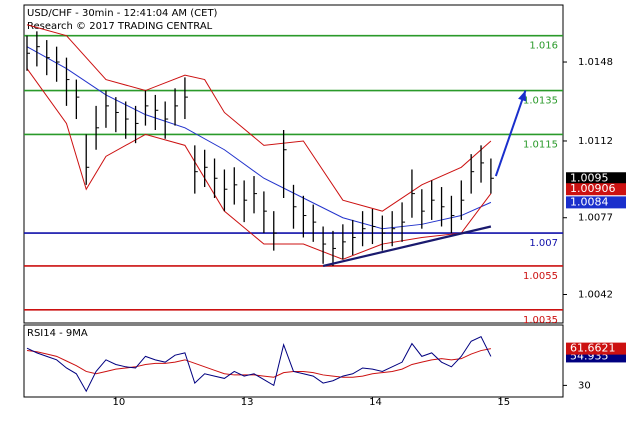  What do you see at coordinates (522, 96) in the screenshot?
I see `arrow-head` at bounding box center [522, 96].